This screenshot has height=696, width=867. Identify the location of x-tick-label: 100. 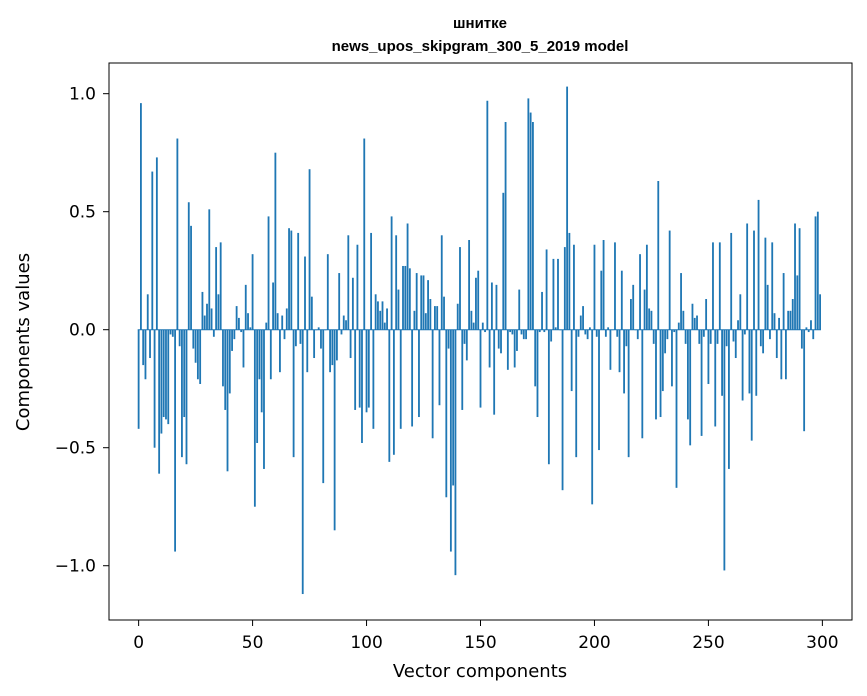
(366, 643).